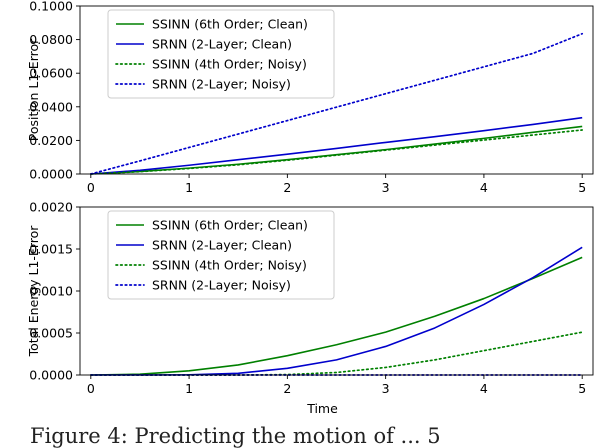 The image size is (598, 448). I want to click on y-tick-label: 0.0800, so click(51, 39).